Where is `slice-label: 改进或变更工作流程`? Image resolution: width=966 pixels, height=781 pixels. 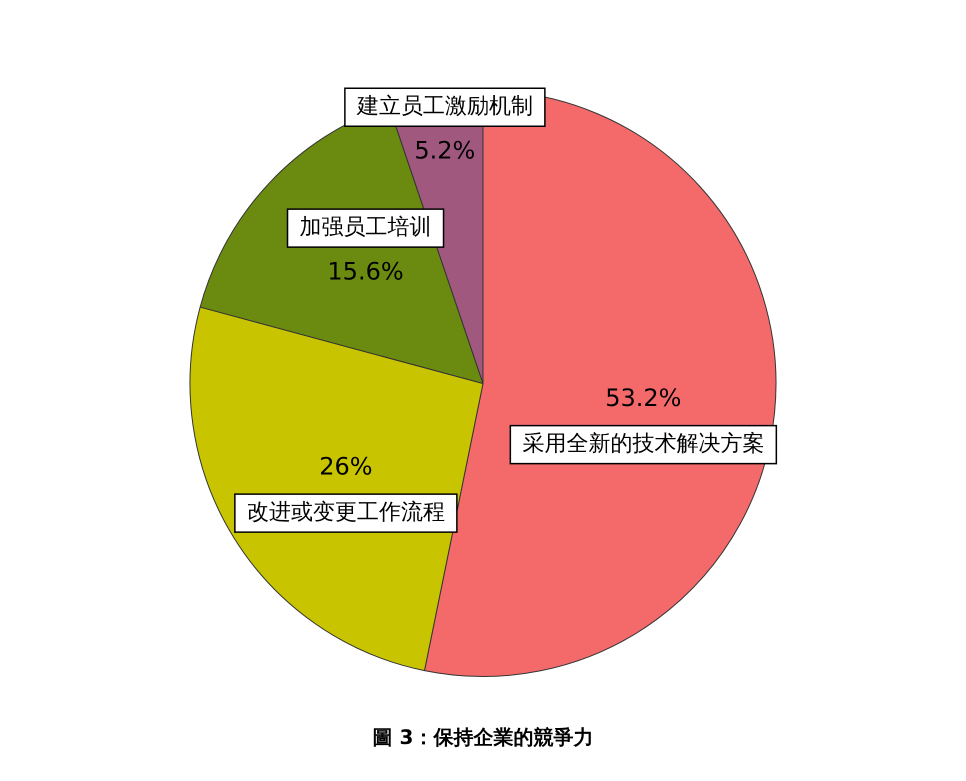
slice-label: 改进或变更工作流程 is located at coordinates (345, 512).